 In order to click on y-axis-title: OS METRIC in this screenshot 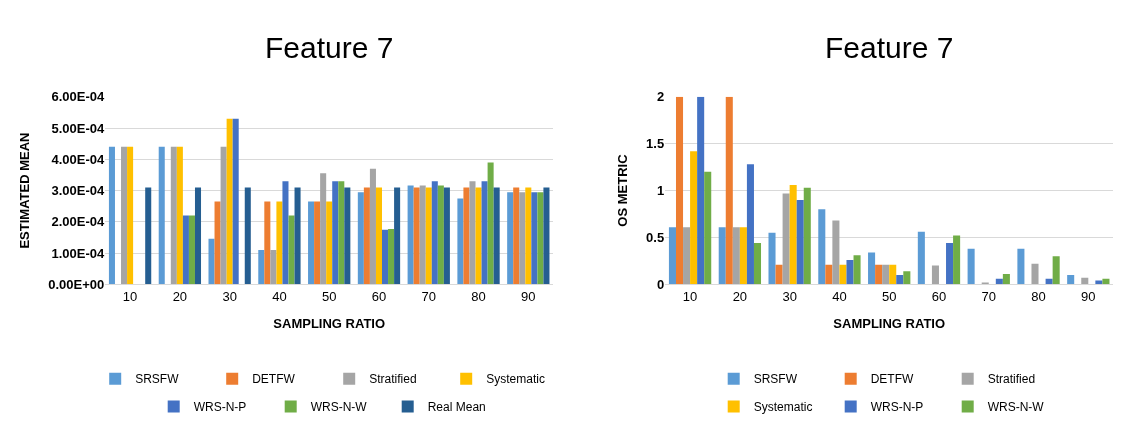, I will do `click(623, 190)`.